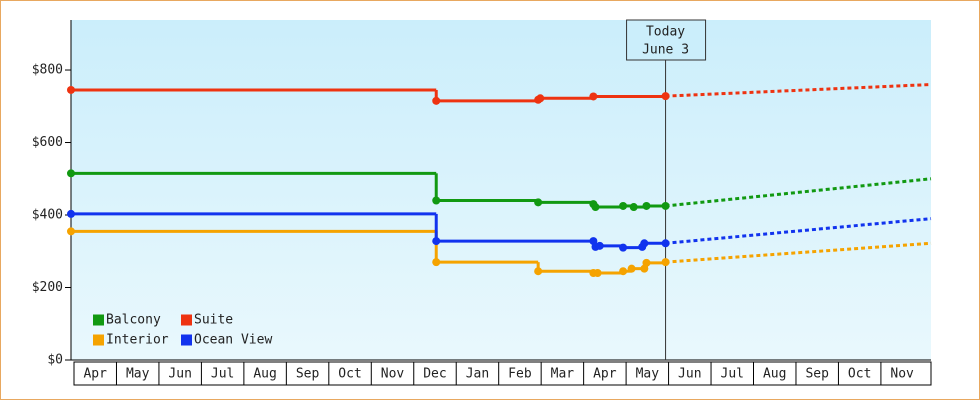  What do you see at coordinates (47, 215) in the screenshot?
I see `y-tick-label: $400` at bounding box center [47, 215].